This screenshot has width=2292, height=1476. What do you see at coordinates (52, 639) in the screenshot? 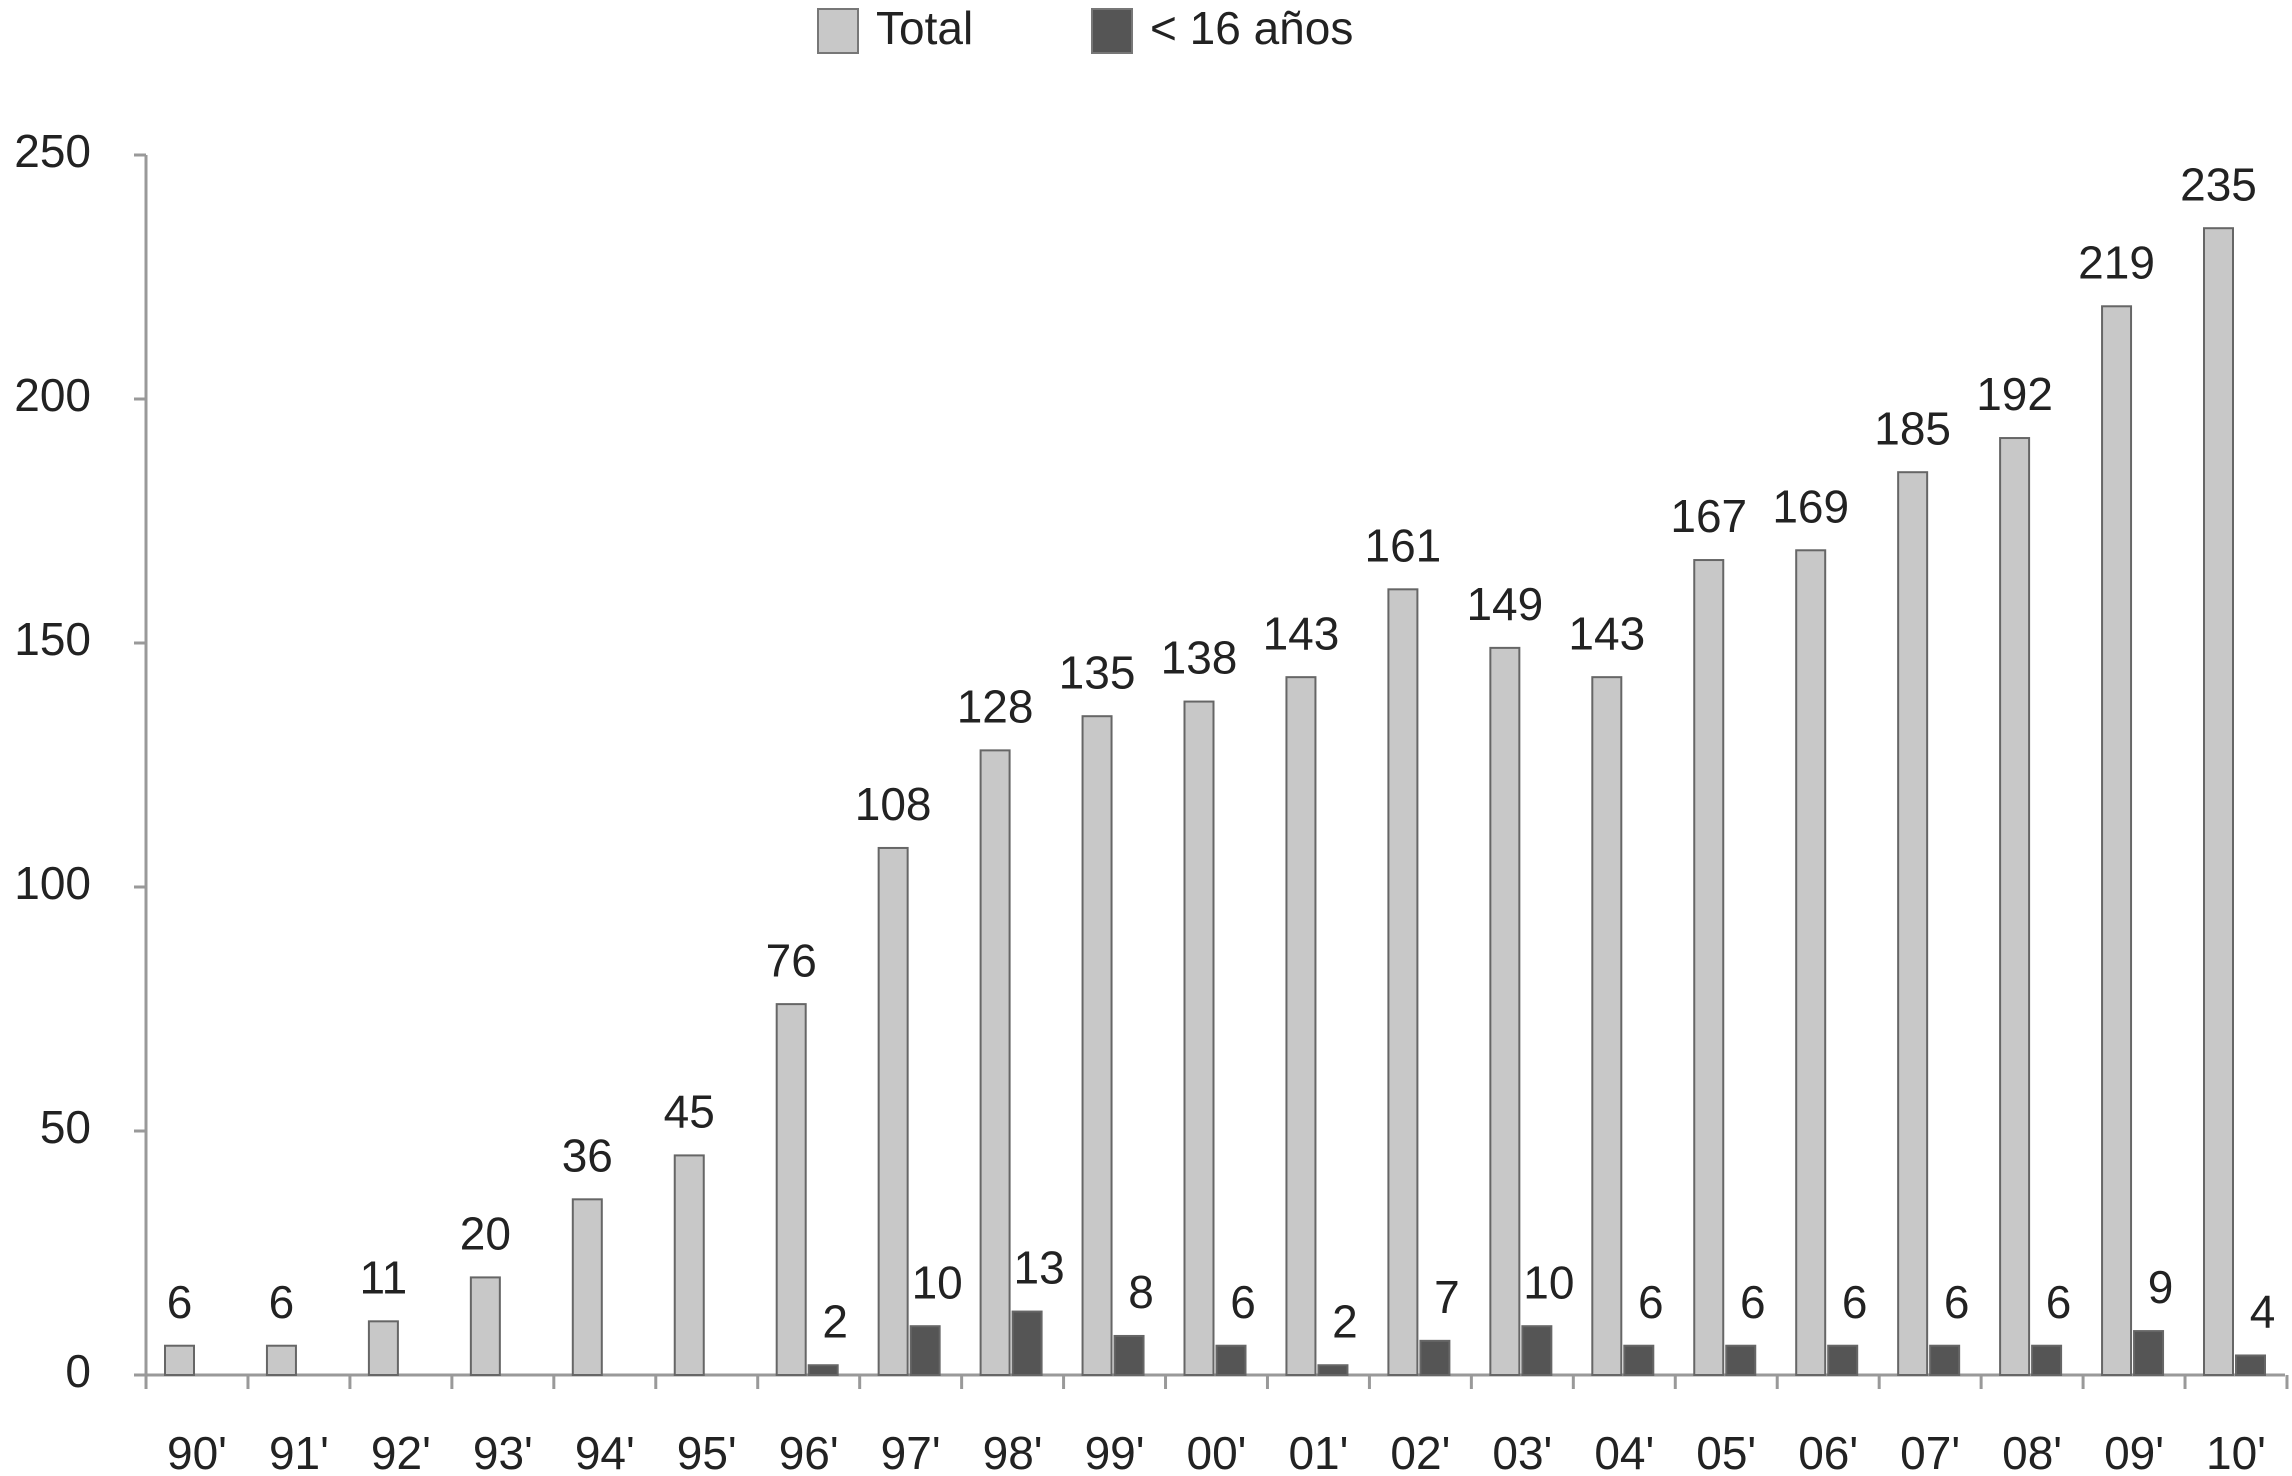
I see `y-tick-label: 150` at bounding box center [52, 639].